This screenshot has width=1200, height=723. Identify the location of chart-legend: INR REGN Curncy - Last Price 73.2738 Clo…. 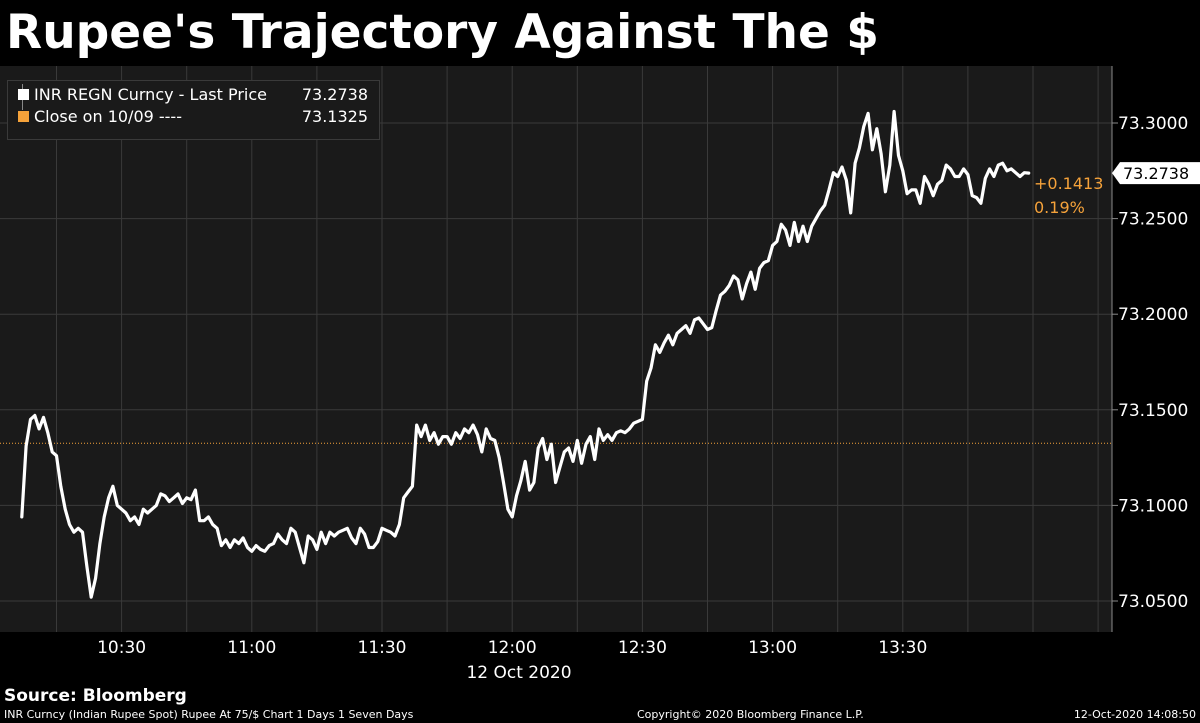
(193, 110).